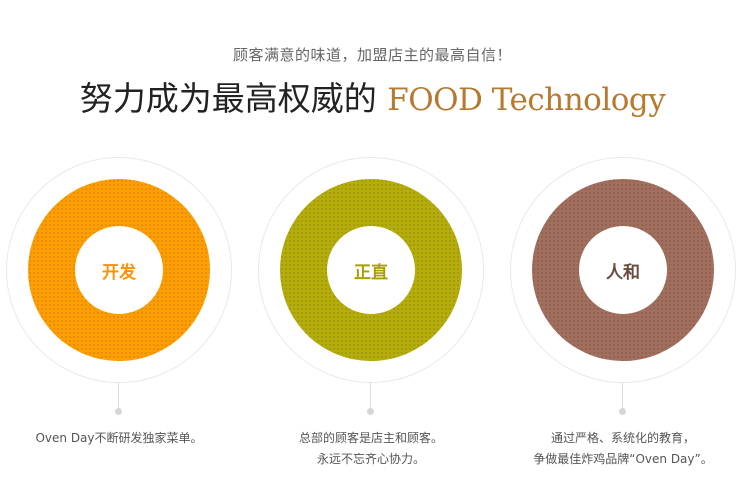 The height and width of the screenshot is (485, 745). Describe the element at coordinates (371, 449) in the screenshot. I see `card-description: 总部的顾客是店主和顾客。 永远不忘齐心协力。` at that location.